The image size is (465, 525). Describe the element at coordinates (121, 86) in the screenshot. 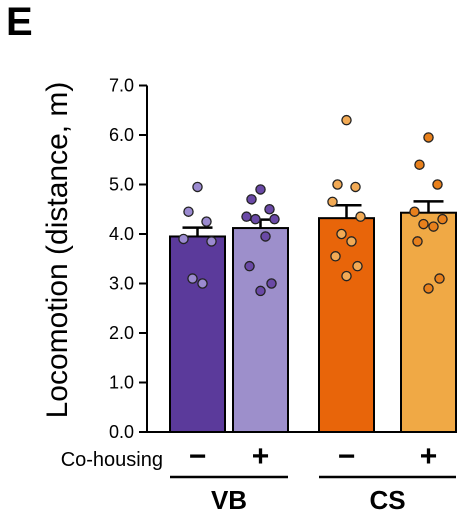

I see `y-tick-label: 7.0` at that location.